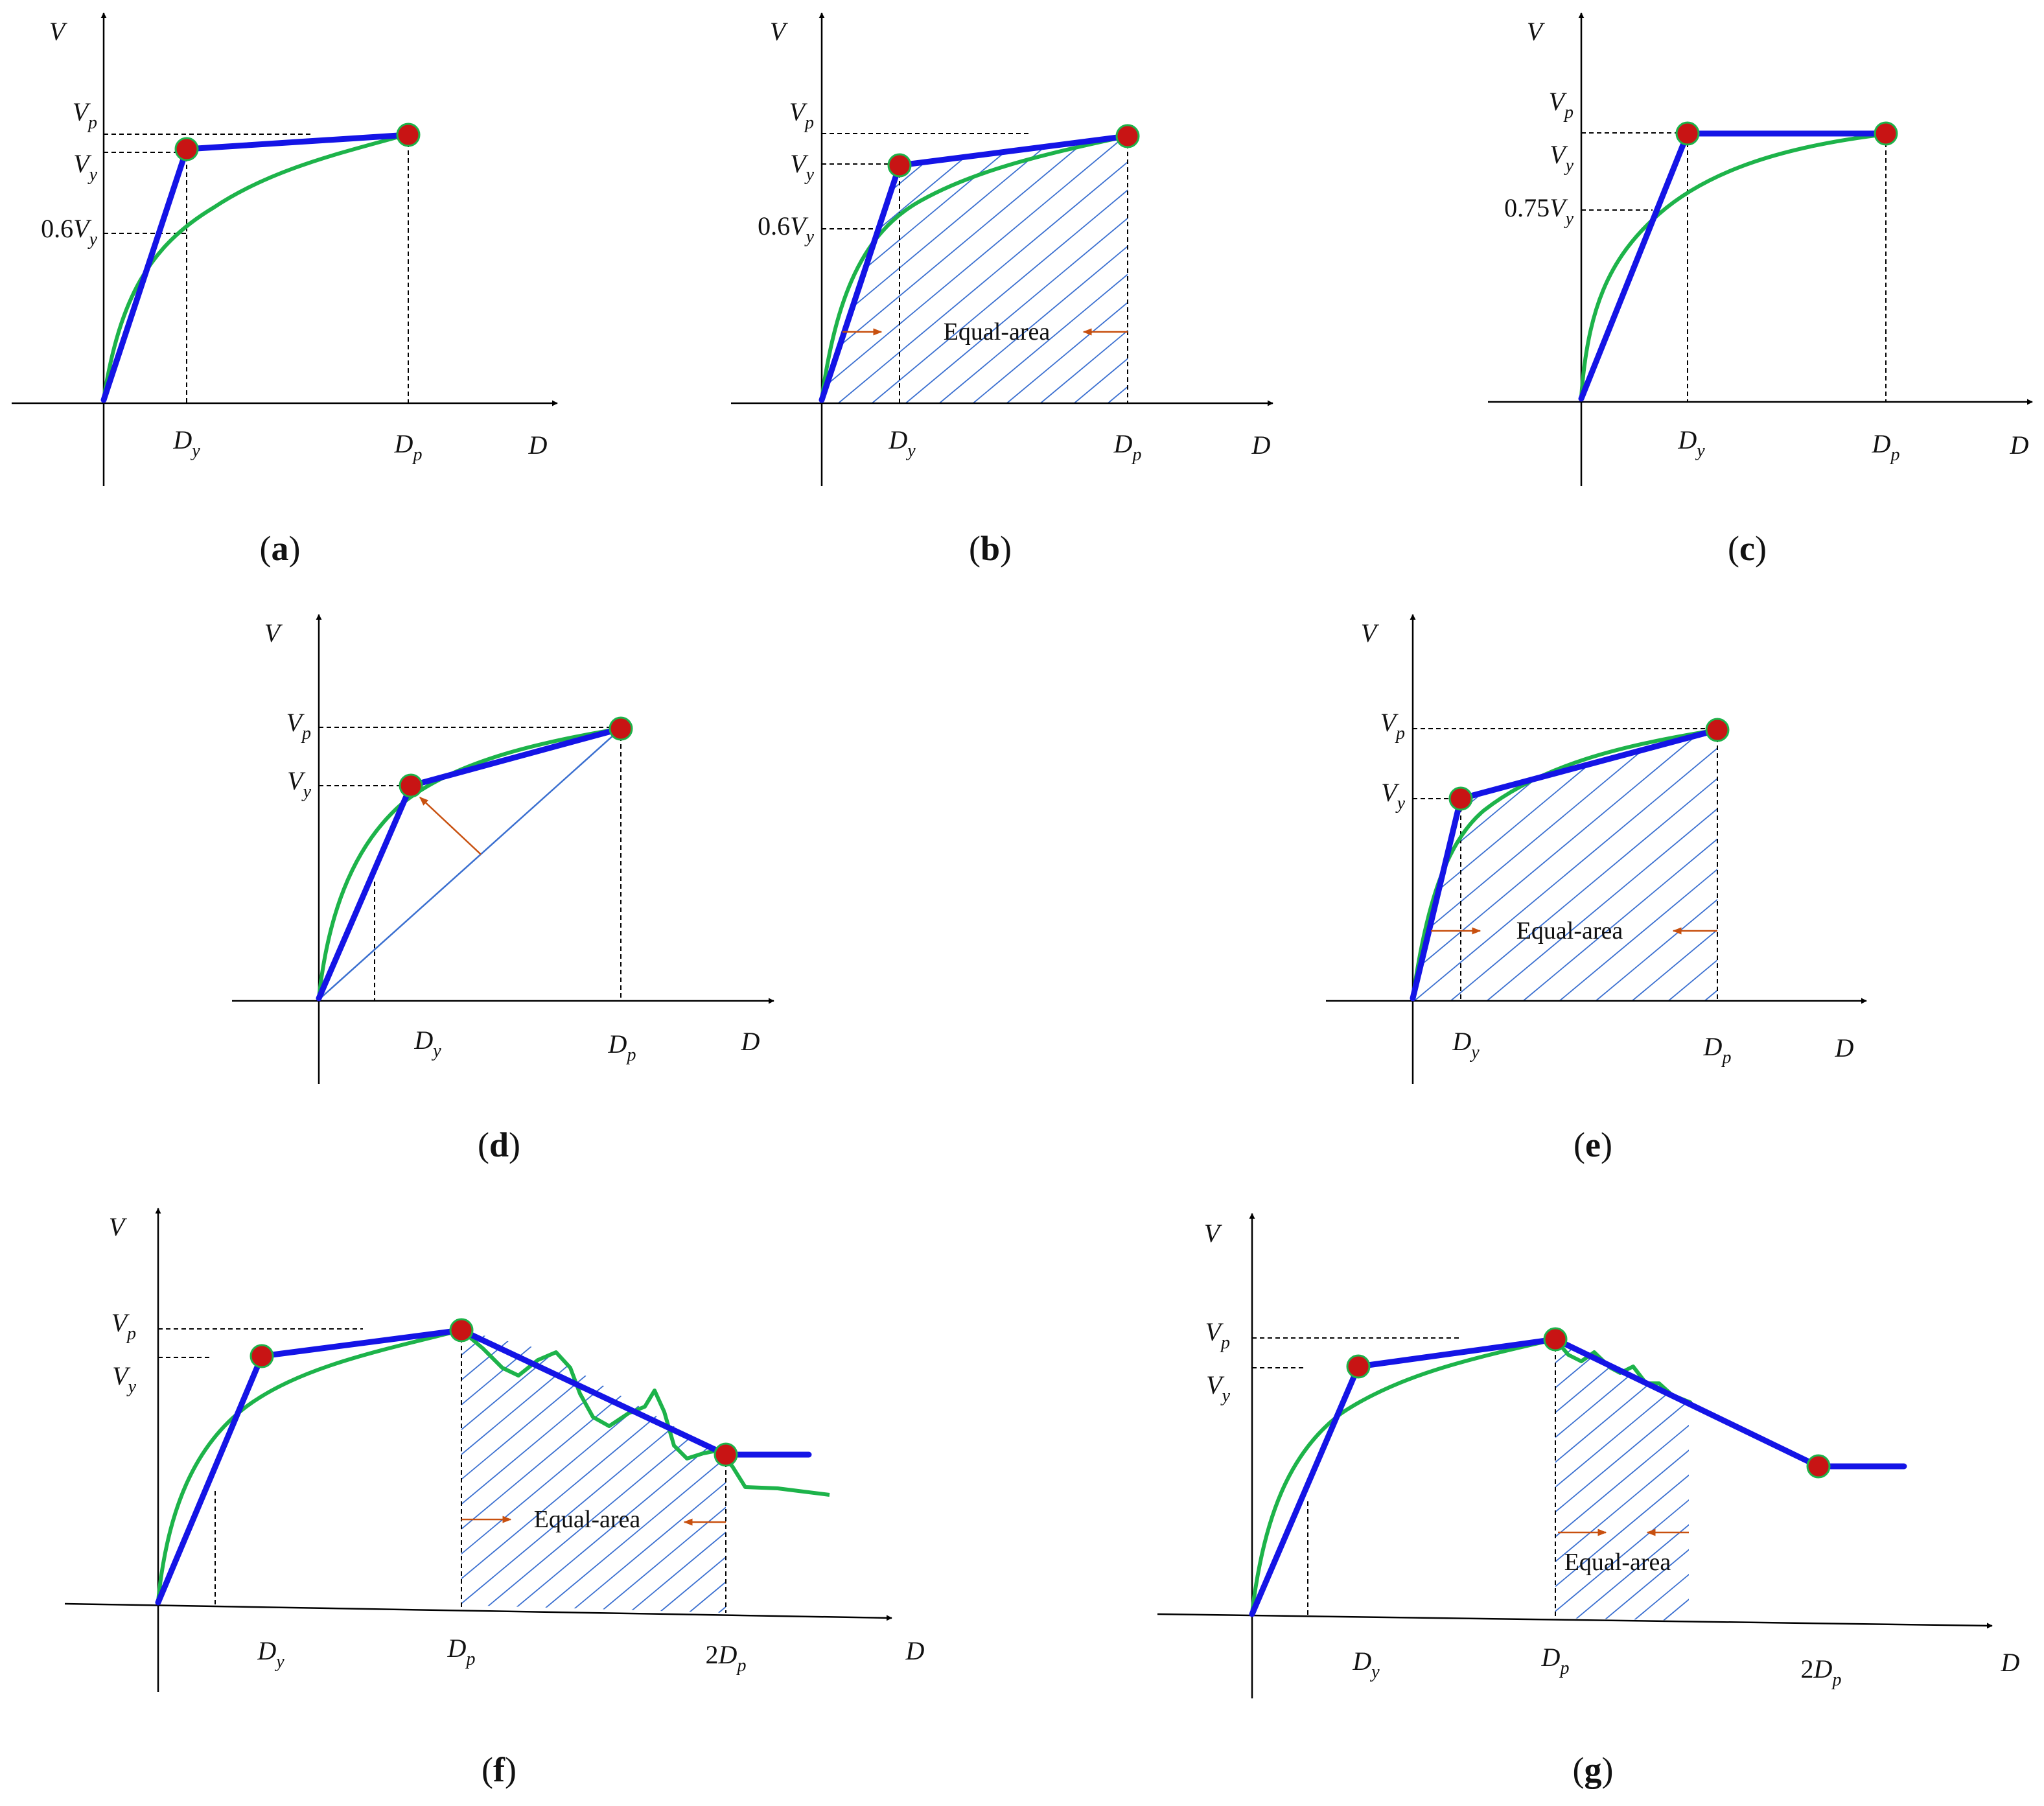 The height and width of the screenshot is (1806, 2044). What do you see at coordinates (713, 1655) in the screenshot?
I see `label-prefix: 2` at bounding box center [713, 1655].